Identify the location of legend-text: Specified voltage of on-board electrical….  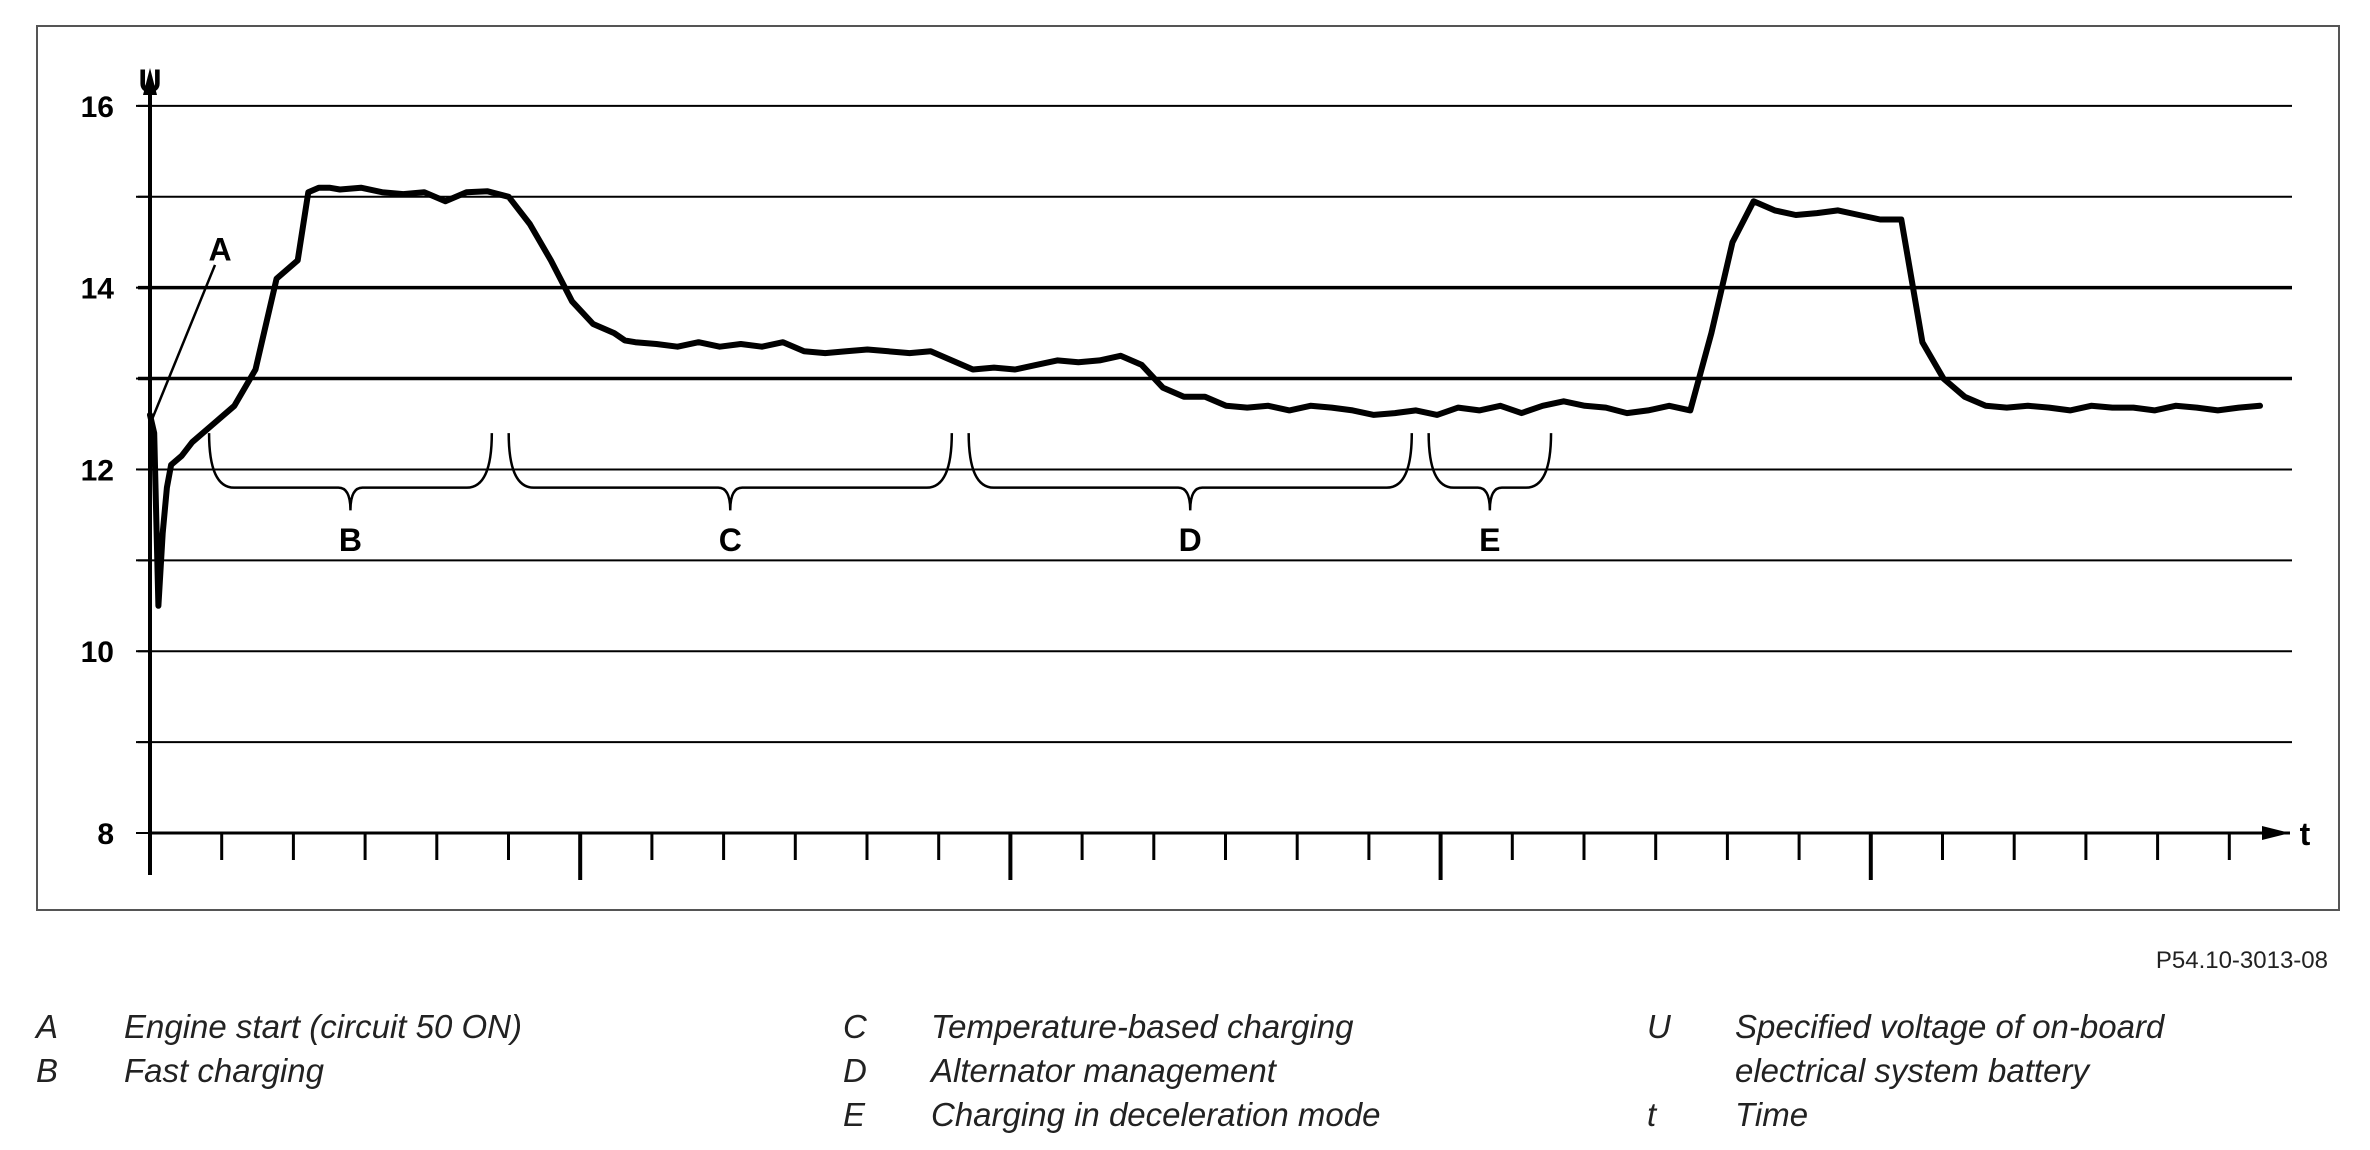
(1950, 1048).